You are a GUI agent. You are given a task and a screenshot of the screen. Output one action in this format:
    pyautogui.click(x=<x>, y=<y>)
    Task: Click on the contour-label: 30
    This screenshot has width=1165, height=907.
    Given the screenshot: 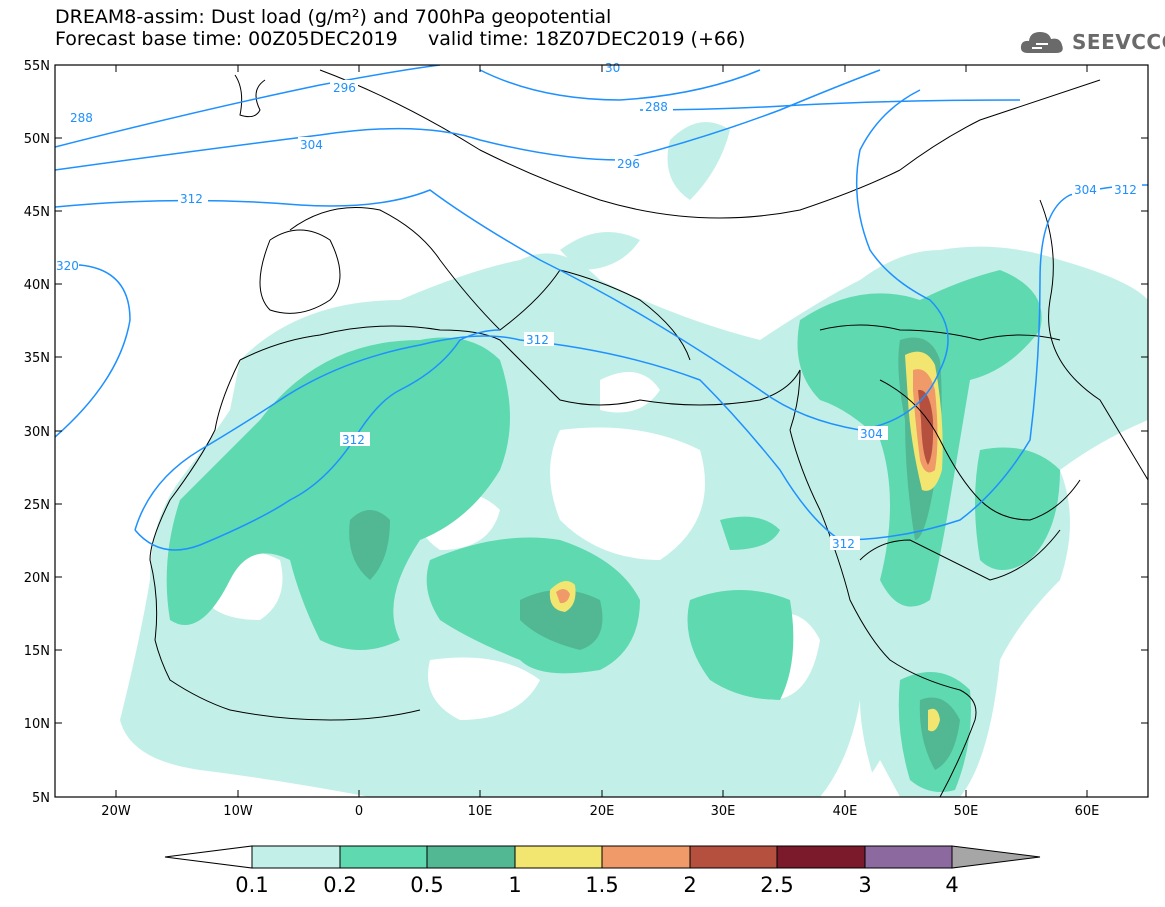 What is the action you would take?
    pyautogui.click(x=612, y=68)
    